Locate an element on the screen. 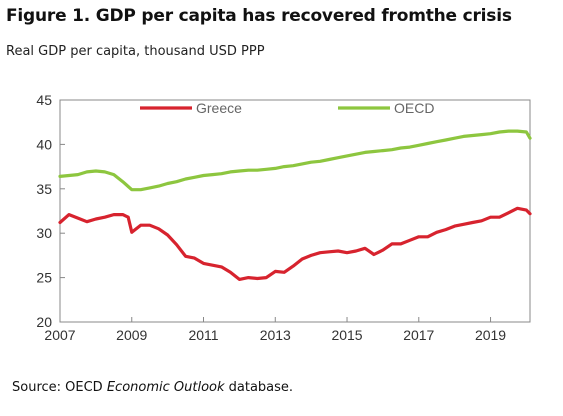 The image size is (563, 416). source-prefix: Source: OECD is located at coordinates (59, 387).